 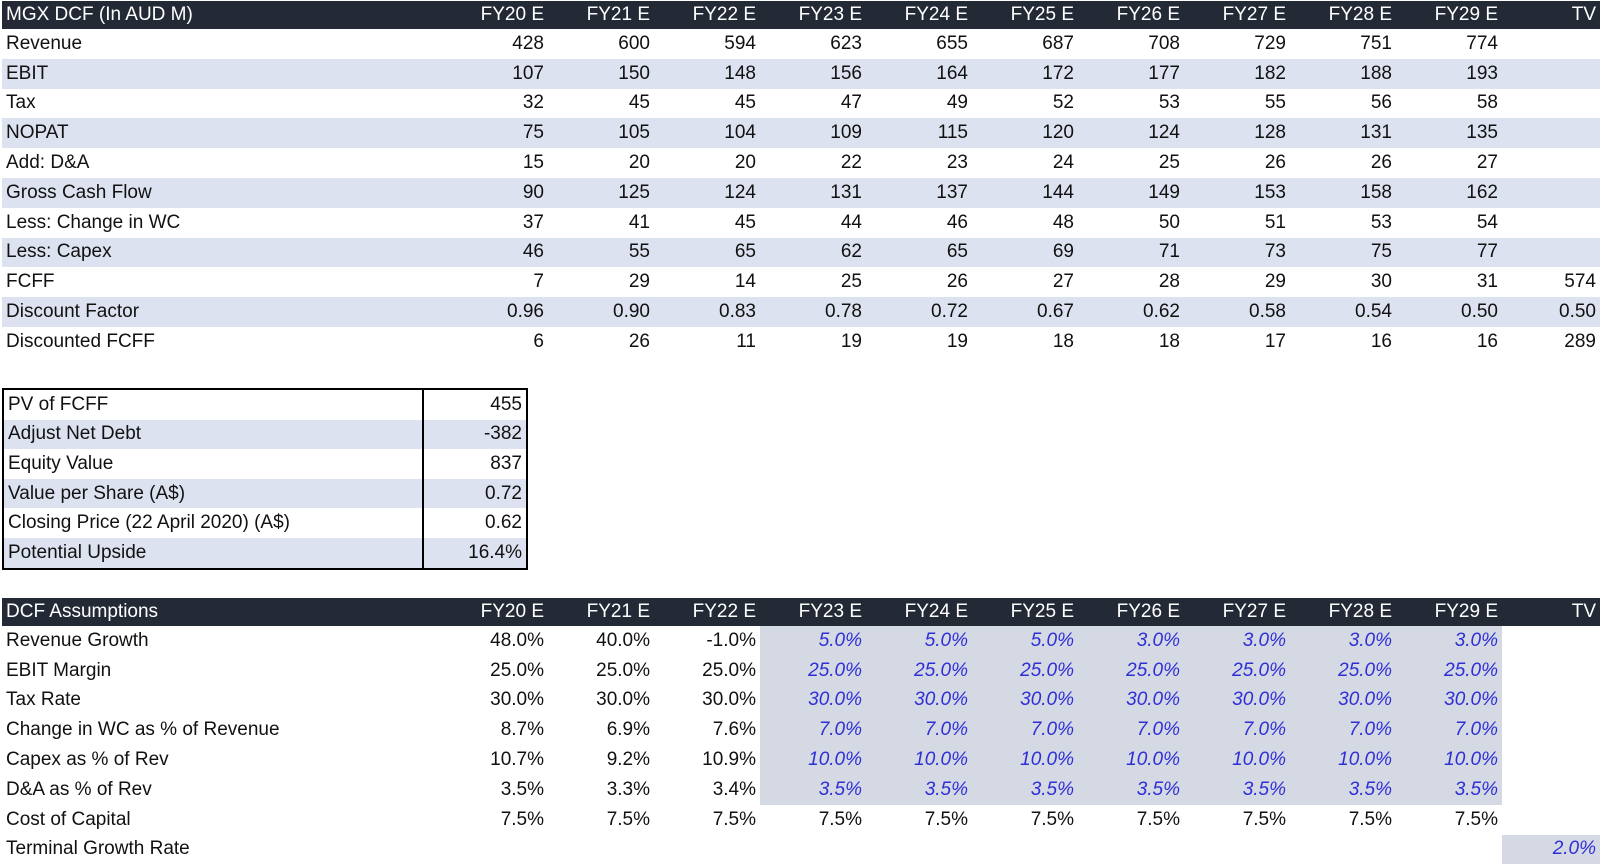 I want to click on column-header: FY28 E, so click(x=1343, y=612).